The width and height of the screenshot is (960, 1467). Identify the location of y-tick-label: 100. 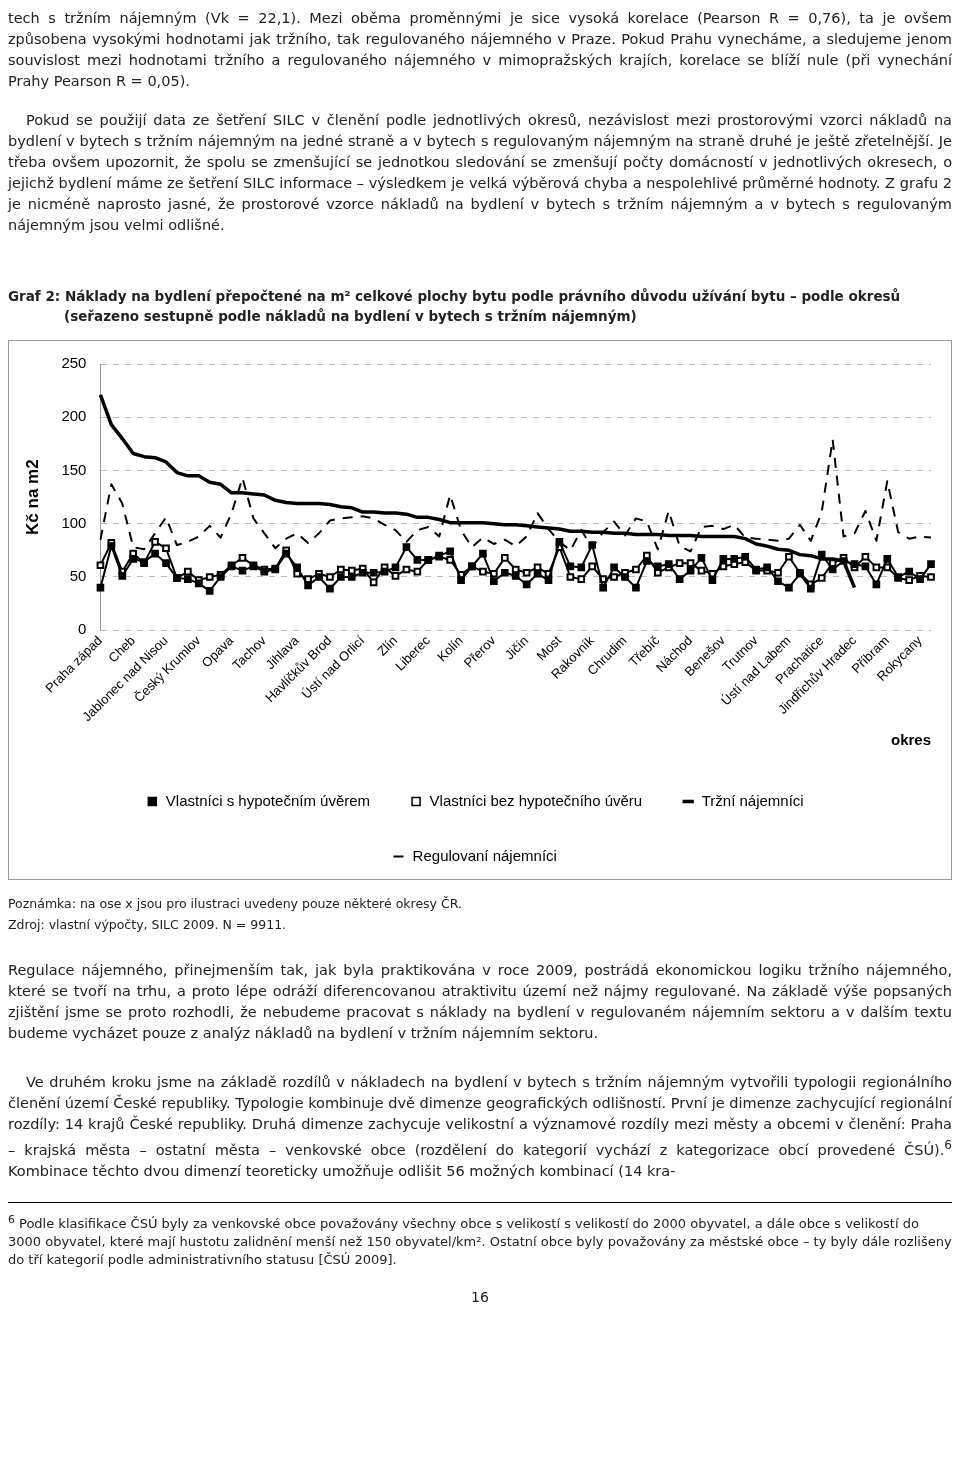
(74, 522).